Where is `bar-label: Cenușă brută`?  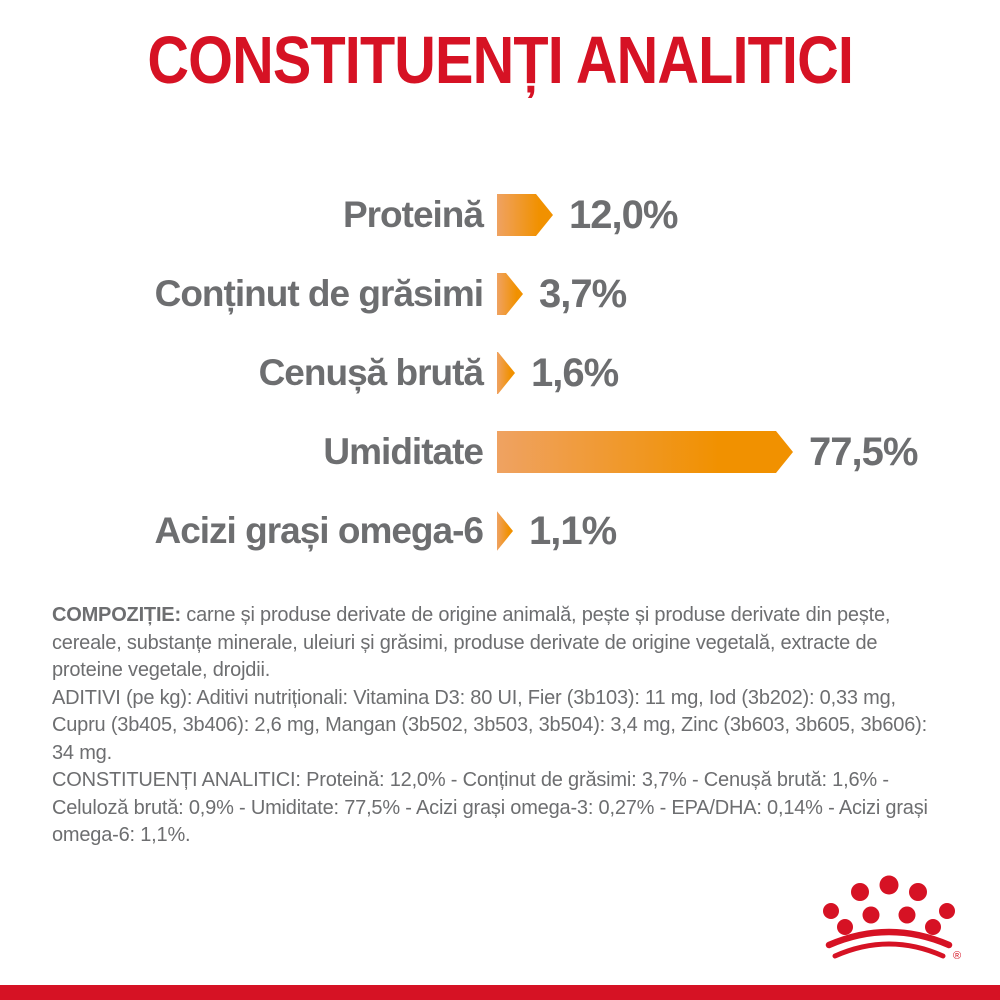 bar-label: Cenușă brută is located at coordinates (371, 372).